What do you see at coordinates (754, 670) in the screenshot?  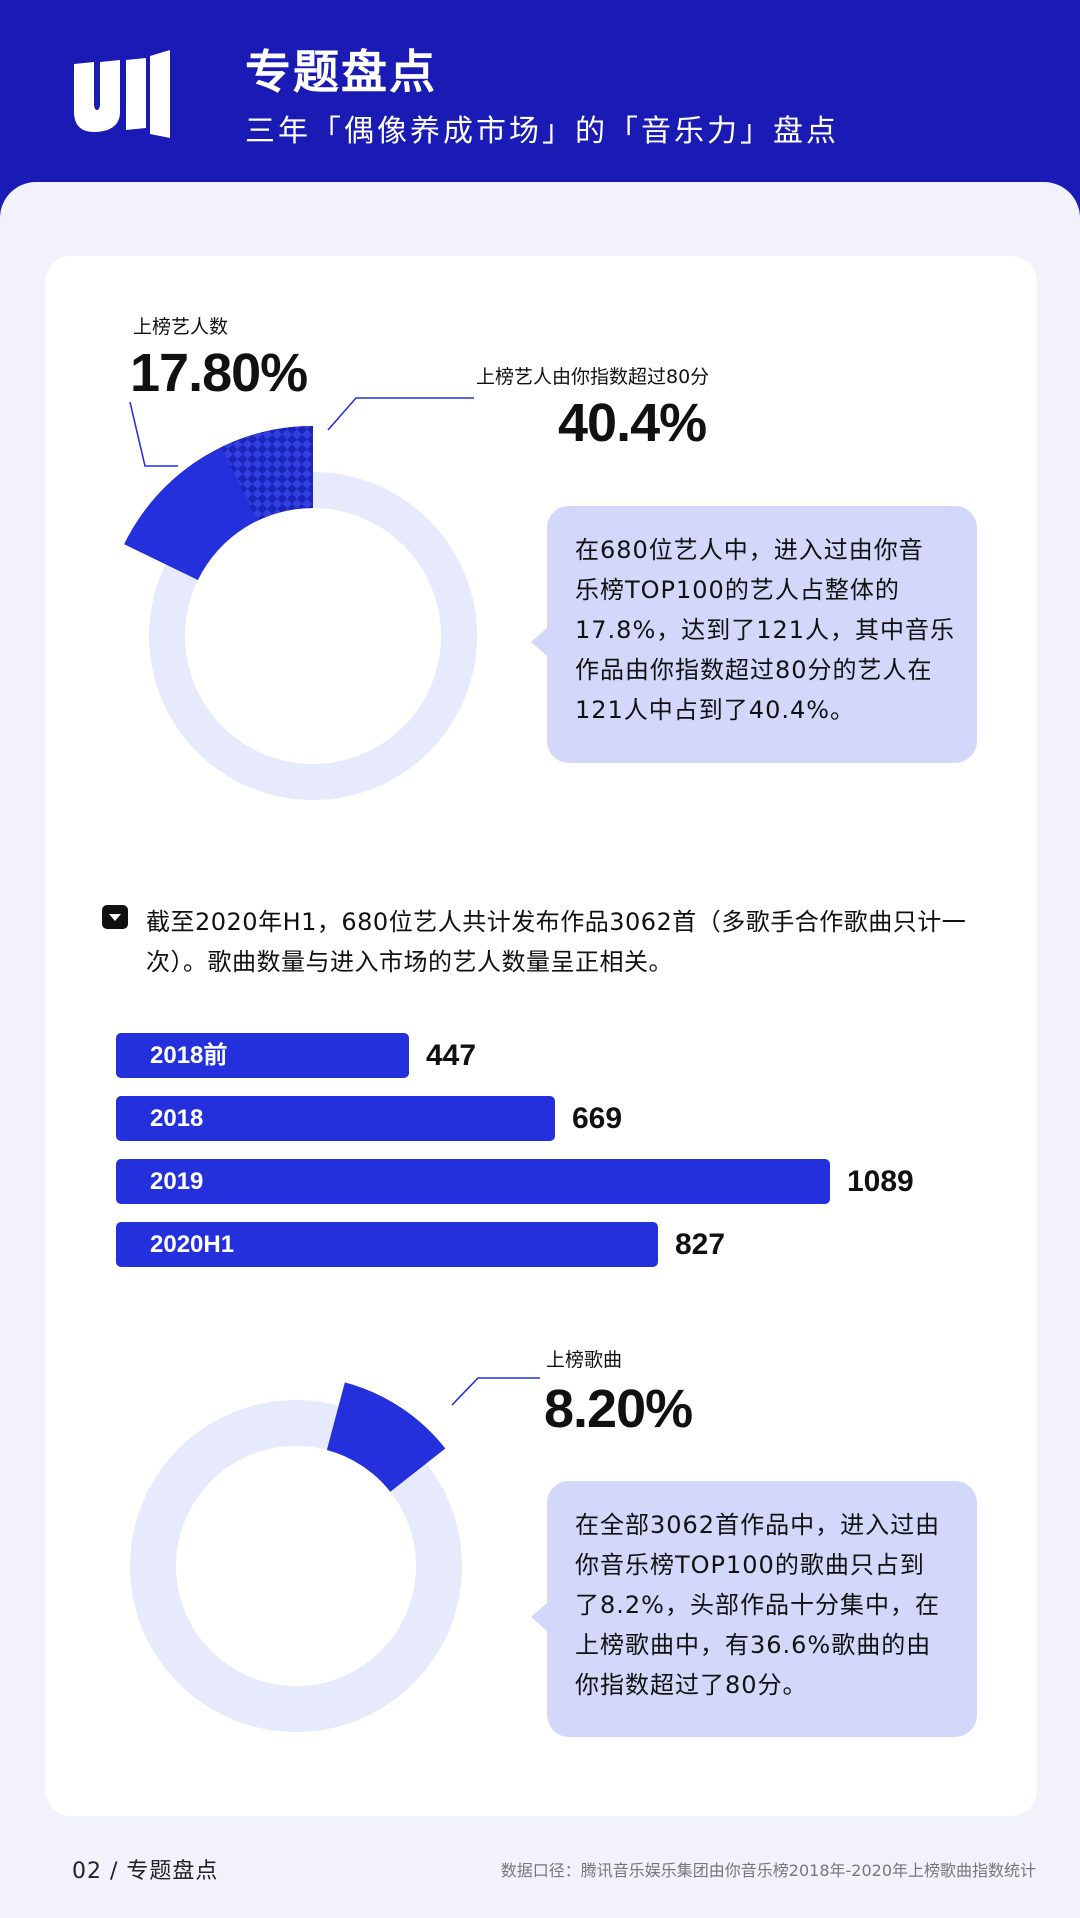 I see `bubble-line: 作品由你指数超过80分的艺人在` at bounding box center [754, 670].